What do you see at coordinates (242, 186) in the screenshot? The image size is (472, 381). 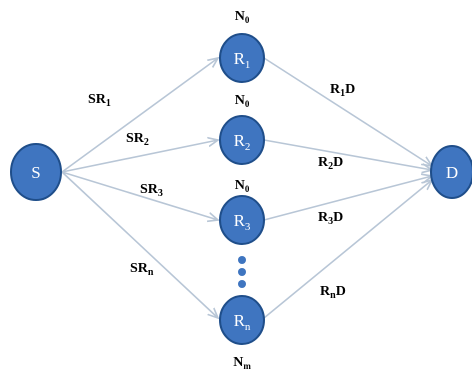 I see `noise-label-3: N0` at bounding box center [242, 186].